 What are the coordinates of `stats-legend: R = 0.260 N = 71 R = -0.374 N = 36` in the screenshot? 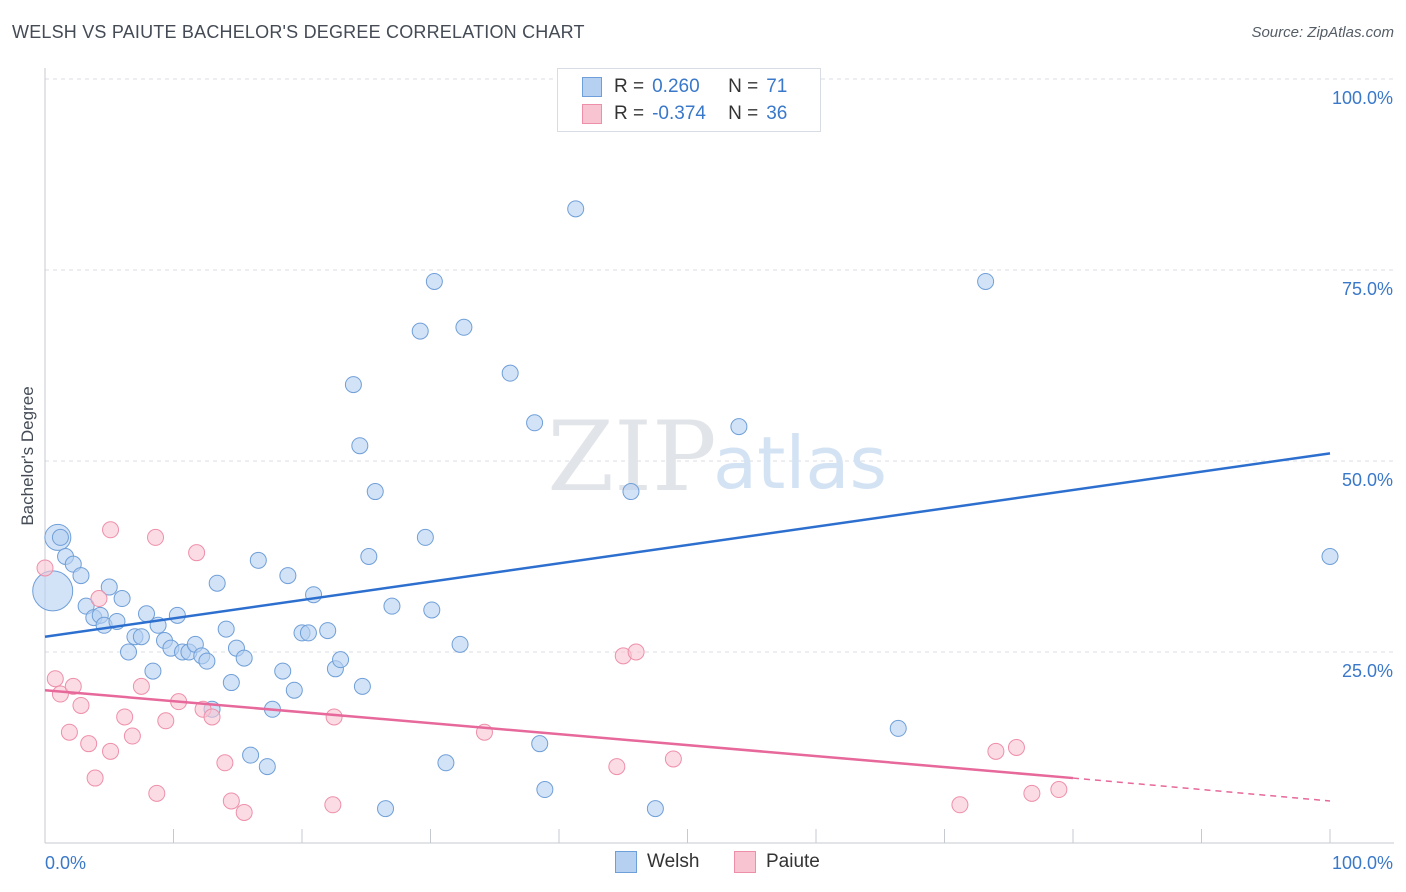 It's located at (689, 100).